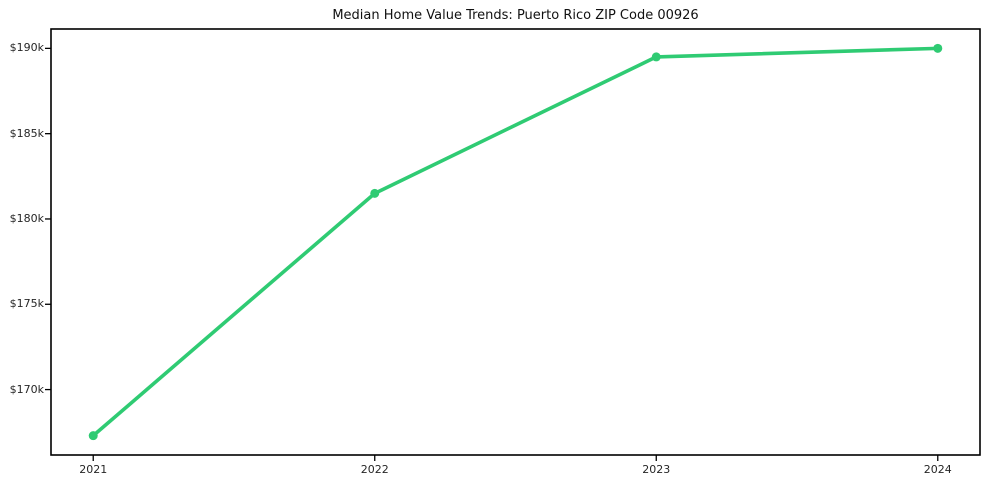 The height and width of the screenshot is (490, 990). What do you see at coordinates (26, 304) in the screenshot?
I see `y-tick-label: $175k` at bounding box center [26, 304].